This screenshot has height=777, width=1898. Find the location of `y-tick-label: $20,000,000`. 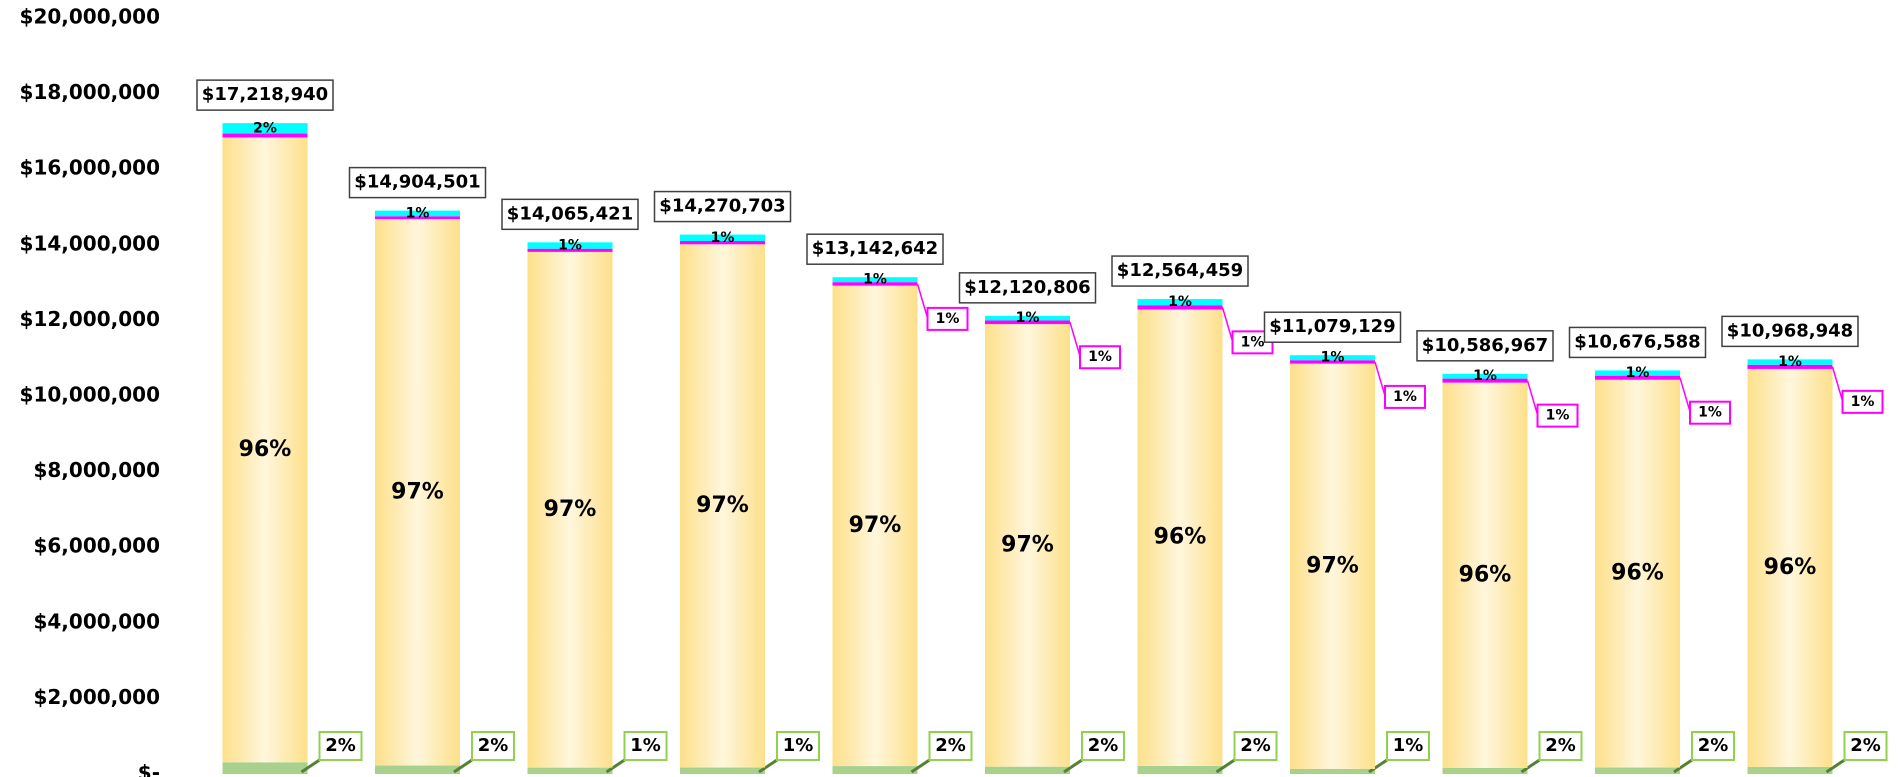

y-tick-label: $20,000,000 is located at coordinates (90, 17).